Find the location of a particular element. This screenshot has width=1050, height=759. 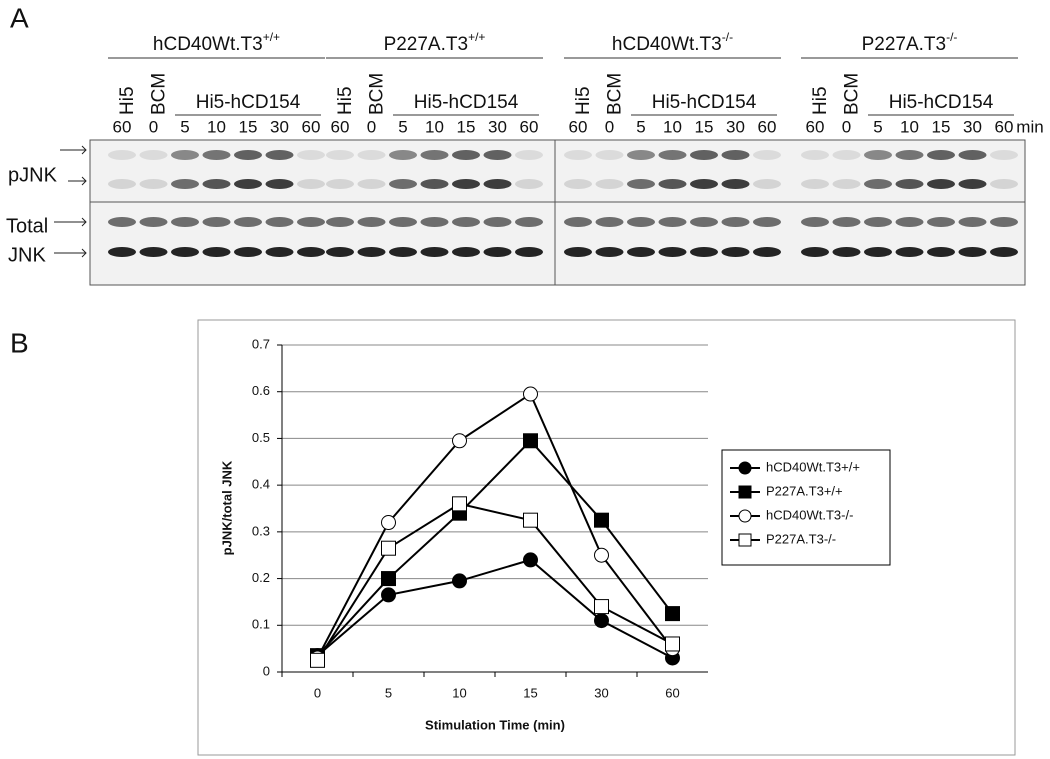

x-tick-label: 60 is located at coordinates (672, 692).